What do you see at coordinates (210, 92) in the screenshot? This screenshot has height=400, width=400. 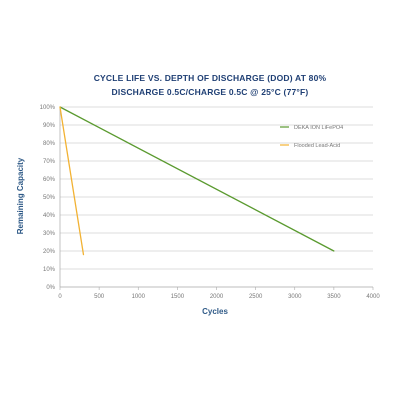 I see `chart-title-line-2: DISCHARGE 0.5C/CHARGE 0.5C @ 25°C (77°F)` at bounding box center [210, 92].